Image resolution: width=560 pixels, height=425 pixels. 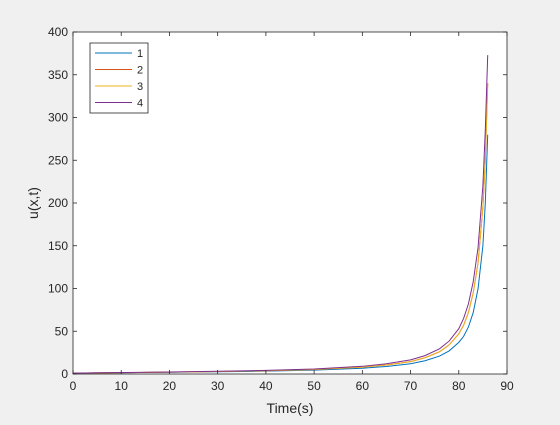 I want to click on legend: 1 2 3 4, so click(x=119, y=78).